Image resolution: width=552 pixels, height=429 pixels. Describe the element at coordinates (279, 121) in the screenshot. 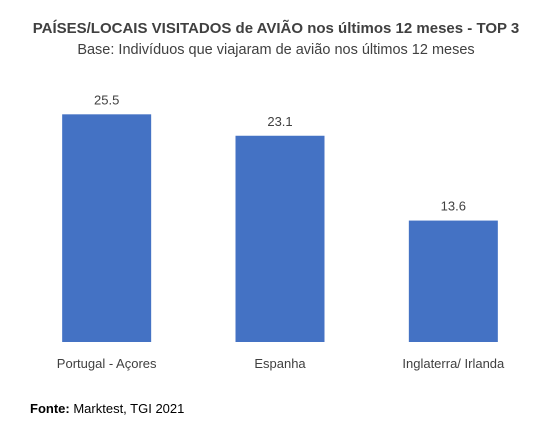

I see `value-label-1: 23.1` at that location.